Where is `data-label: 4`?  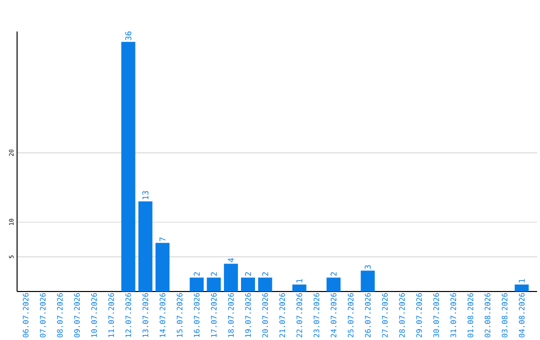 data-label: 4 is located at coordinates (231, 260).